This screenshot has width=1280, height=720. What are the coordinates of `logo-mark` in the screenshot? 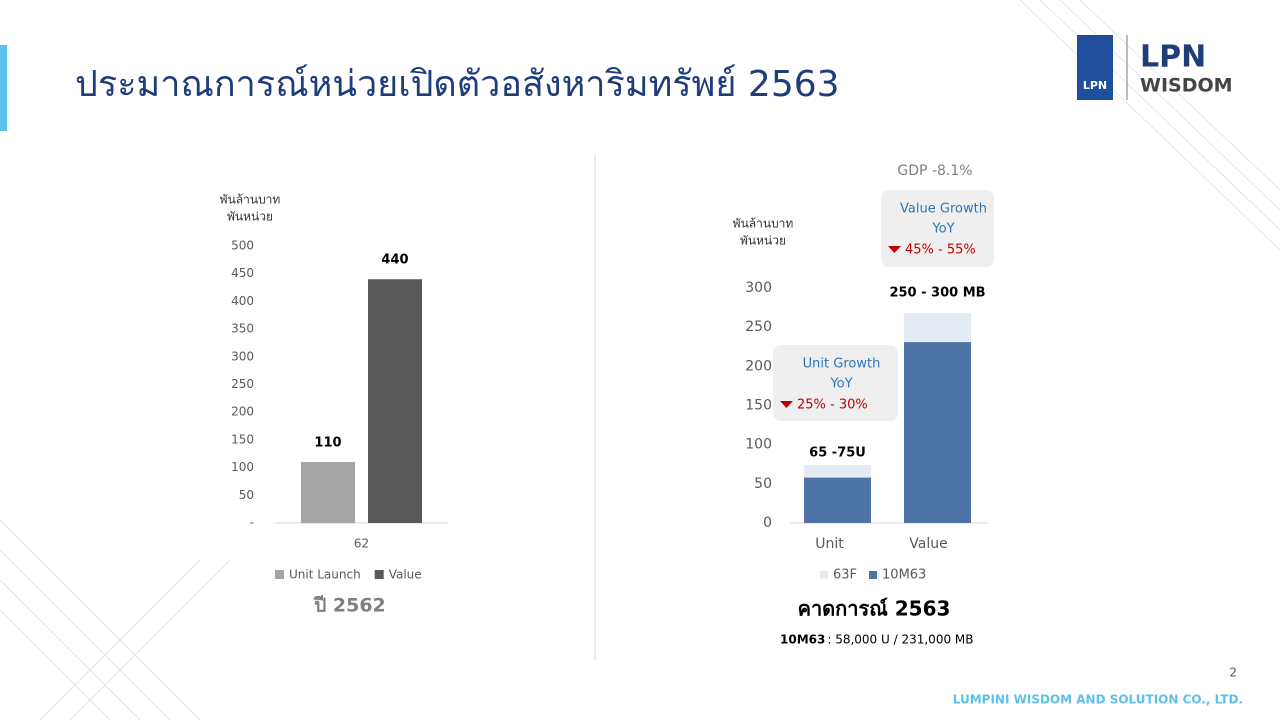 It's located at (1095, 67).